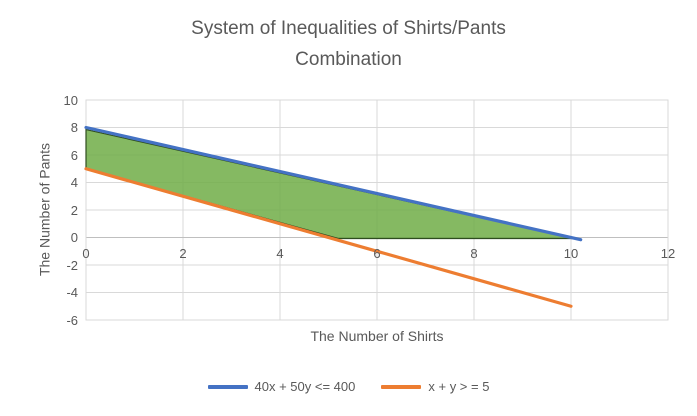 This screenshot has width=697, height=416. What do you see at coordinates (280, 253) in the screenshot?
I see `x-tick-label: 4` at bounding box center [280, 253].